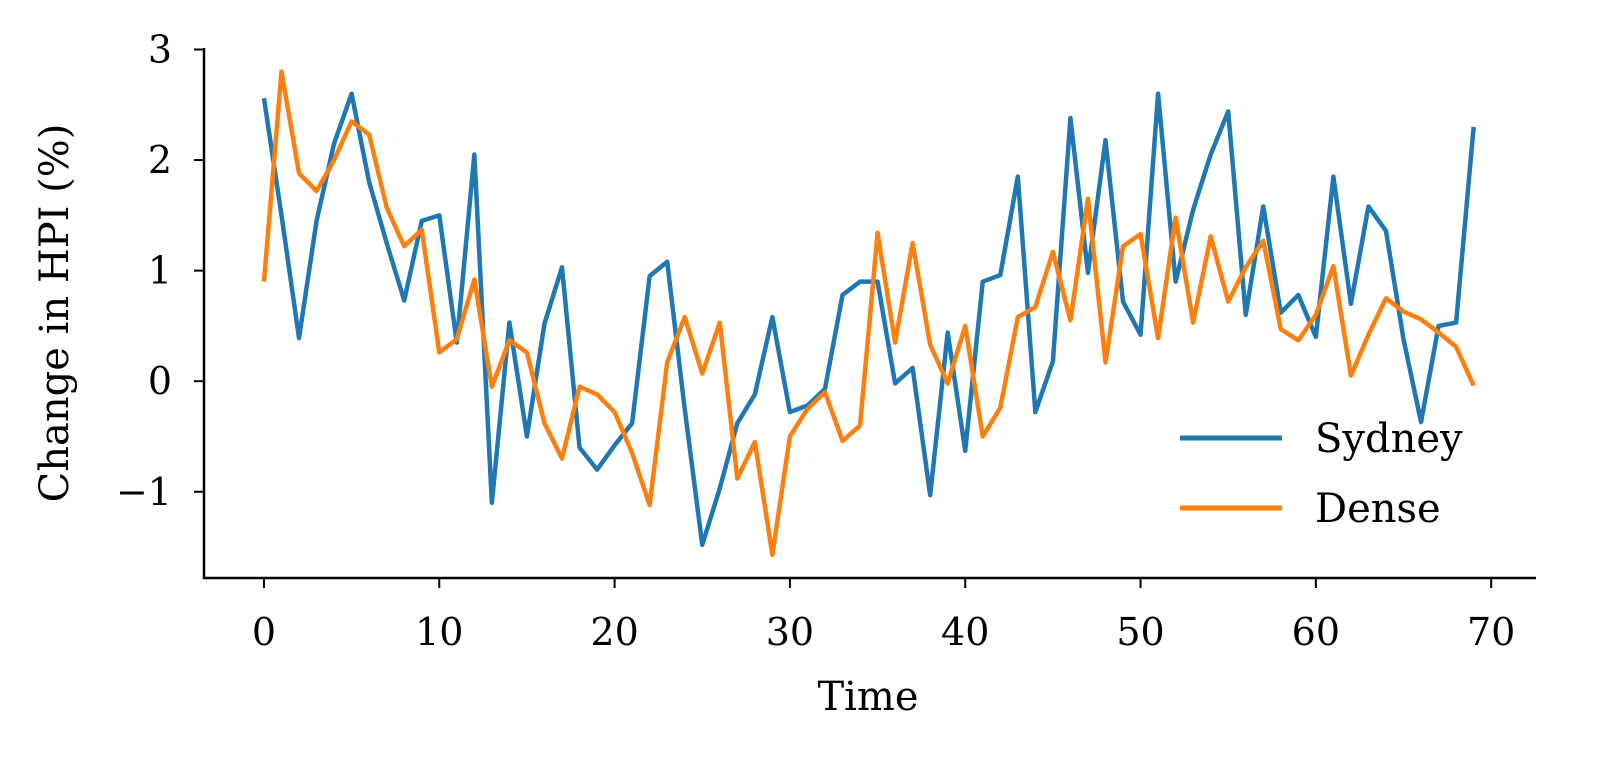 The height and width of the screenshot is (771, 1598). Describe the element at coordinates (160, 381) in the screenshot. I see `y-tick-label: 0` at that location.